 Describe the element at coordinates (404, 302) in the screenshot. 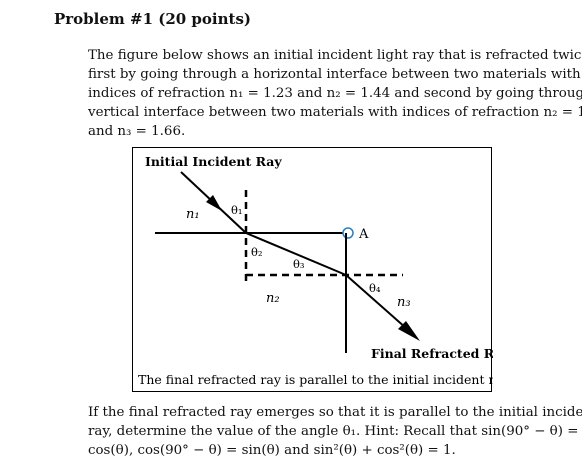

I see `n3-label: n₃` at that location.